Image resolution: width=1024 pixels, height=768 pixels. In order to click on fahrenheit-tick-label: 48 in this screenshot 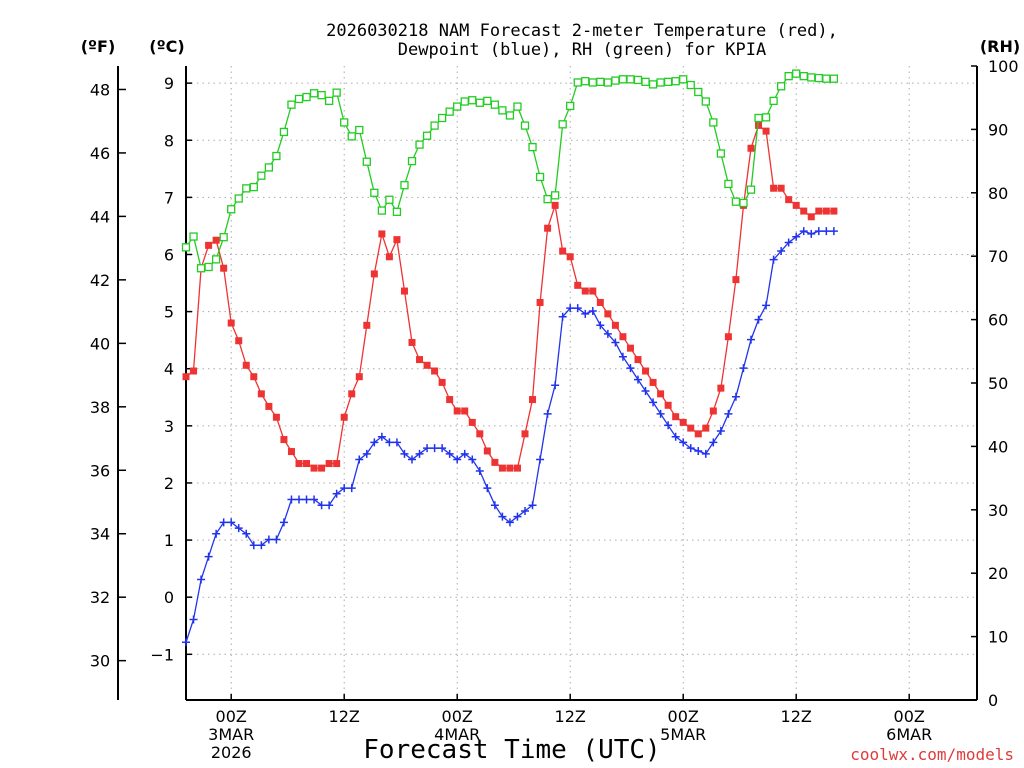, I will do `click(100, 89)`.